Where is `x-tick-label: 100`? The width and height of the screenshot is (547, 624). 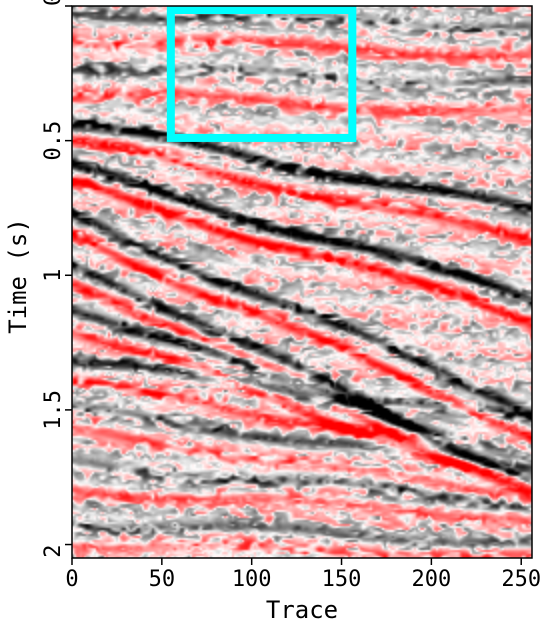 x-tick-label: 100 is located at coordinates (252, 579).